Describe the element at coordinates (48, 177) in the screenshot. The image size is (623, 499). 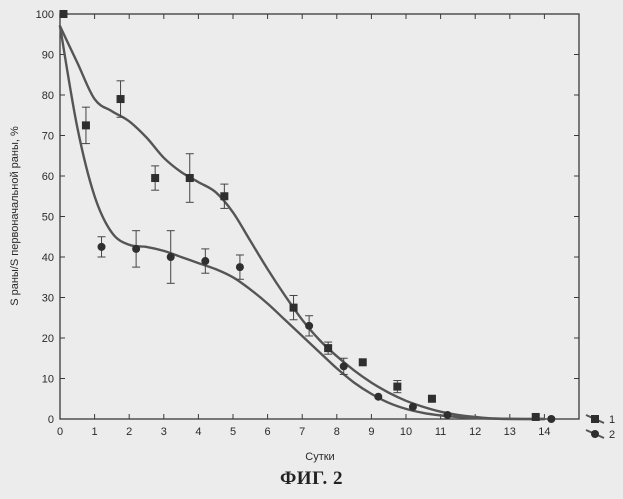
I see `y-tick-label: 60` at that location.